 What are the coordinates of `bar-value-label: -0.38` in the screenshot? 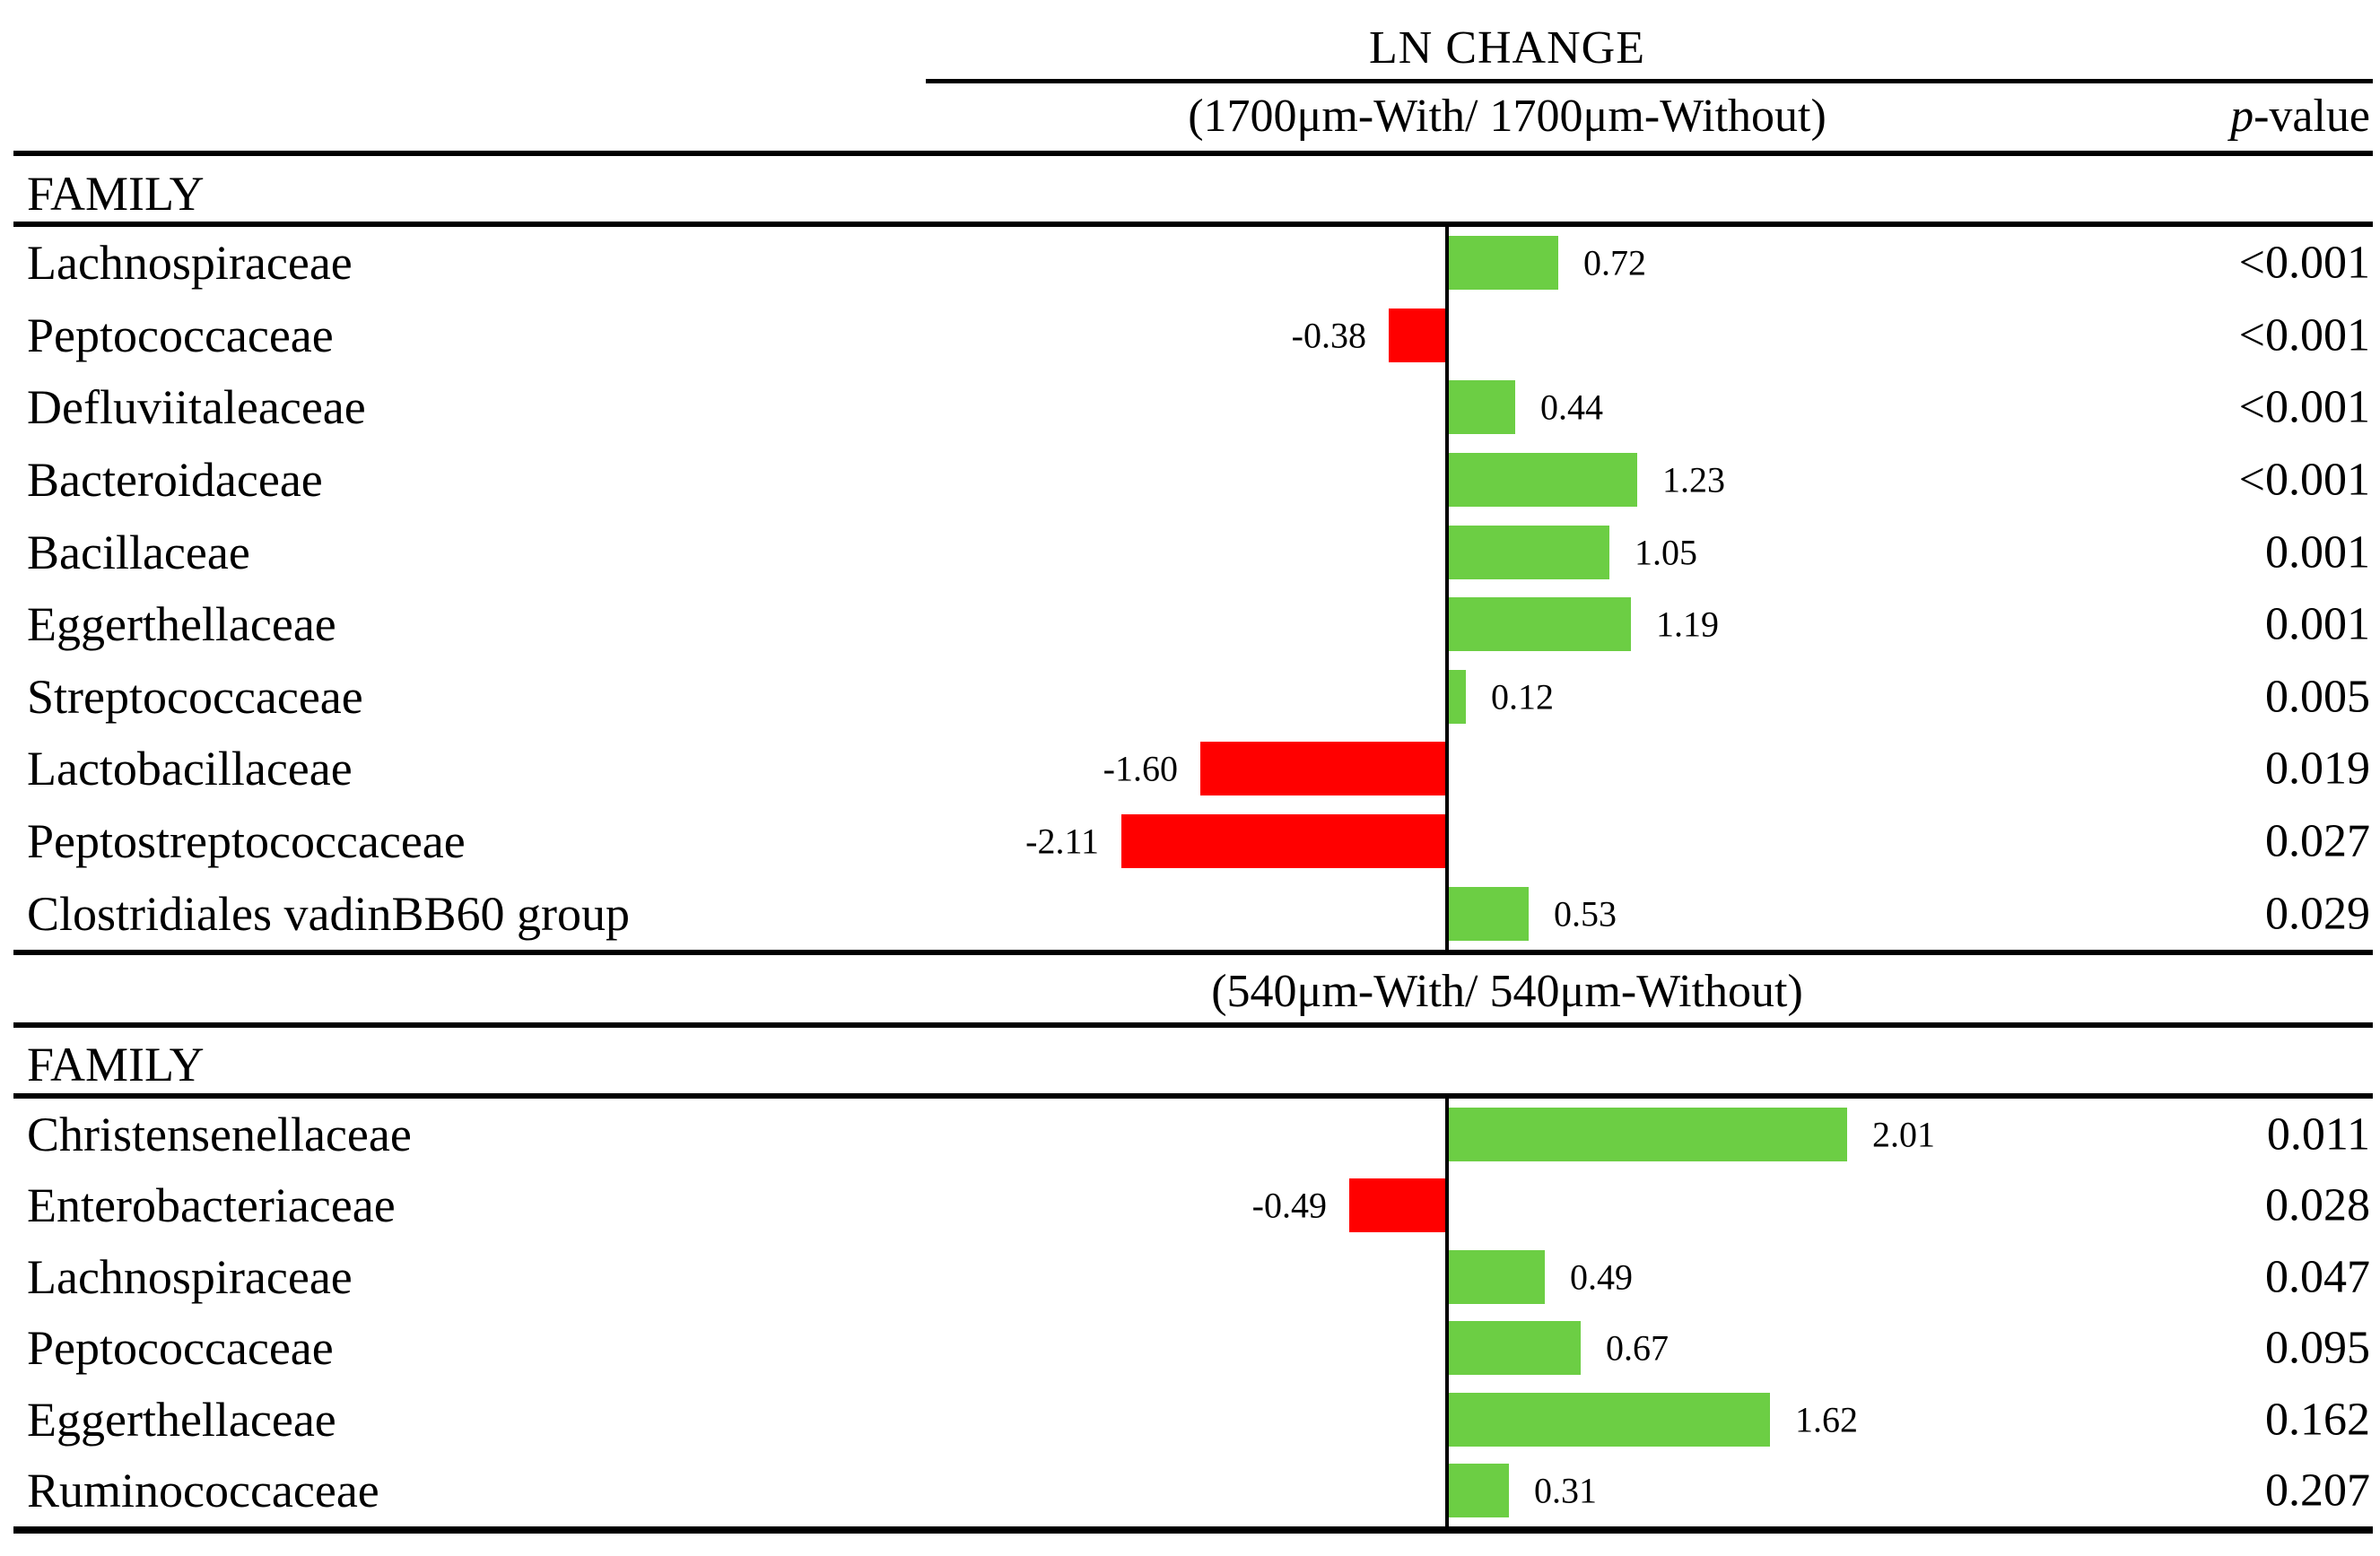 It's located at (1328, 335).